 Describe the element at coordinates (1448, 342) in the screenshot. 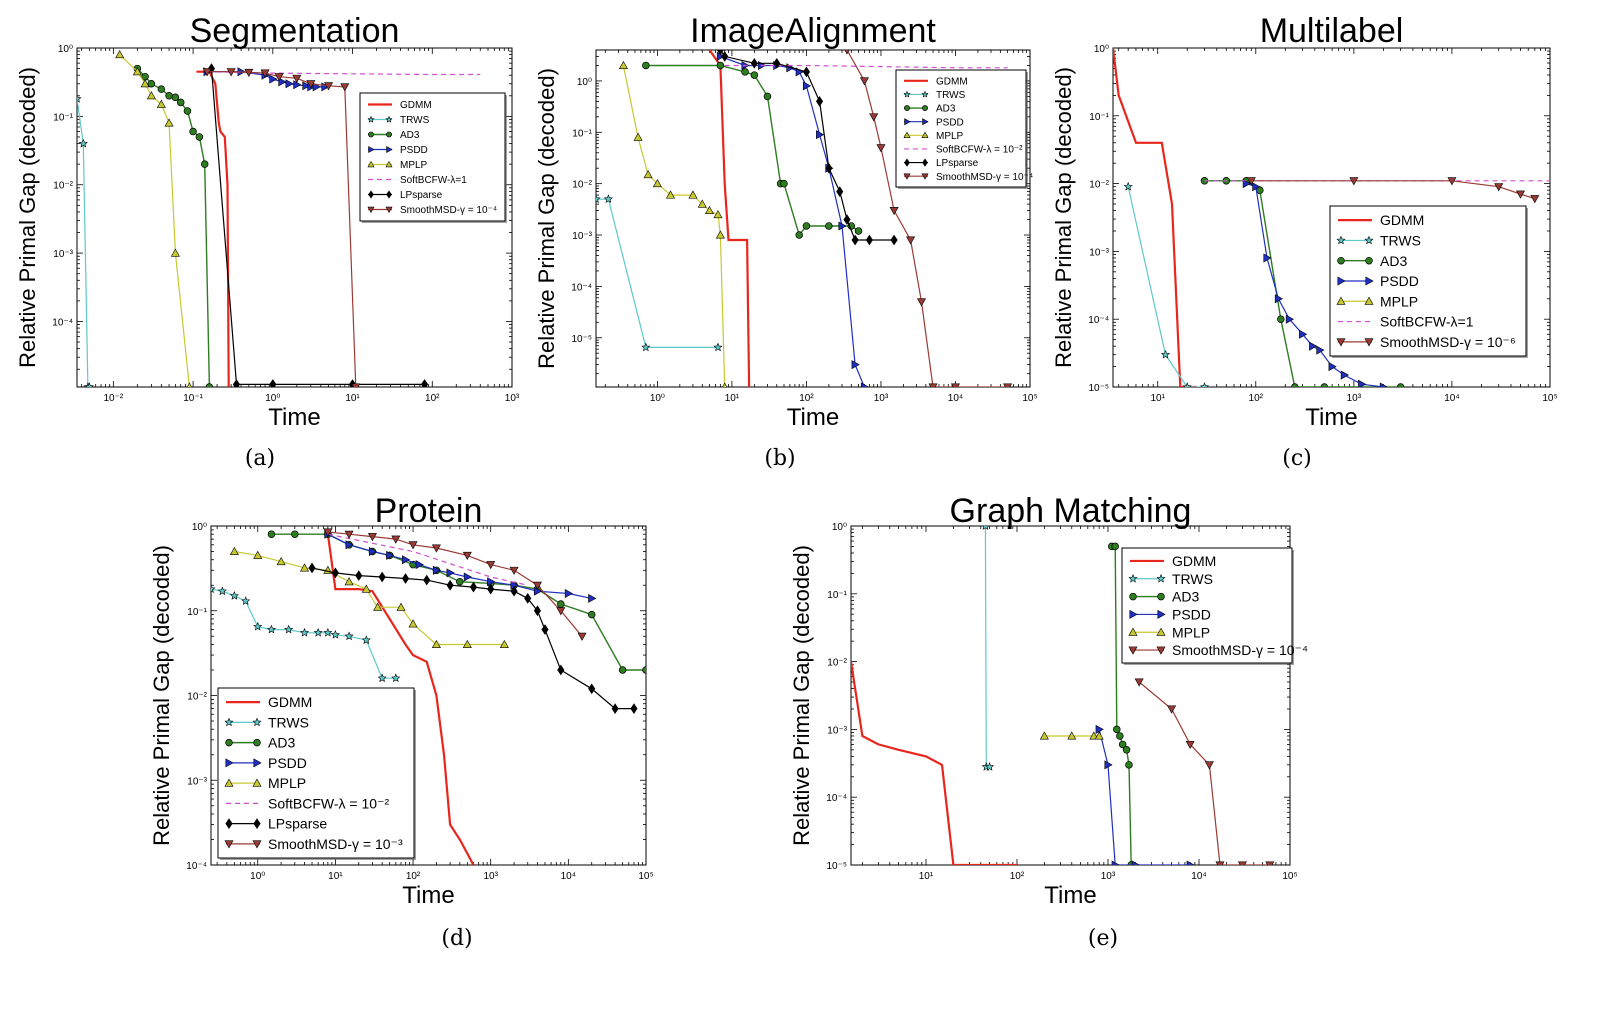

I see `legend-entry: SmoothMSD-γ = 10⁻⁶` at that location.